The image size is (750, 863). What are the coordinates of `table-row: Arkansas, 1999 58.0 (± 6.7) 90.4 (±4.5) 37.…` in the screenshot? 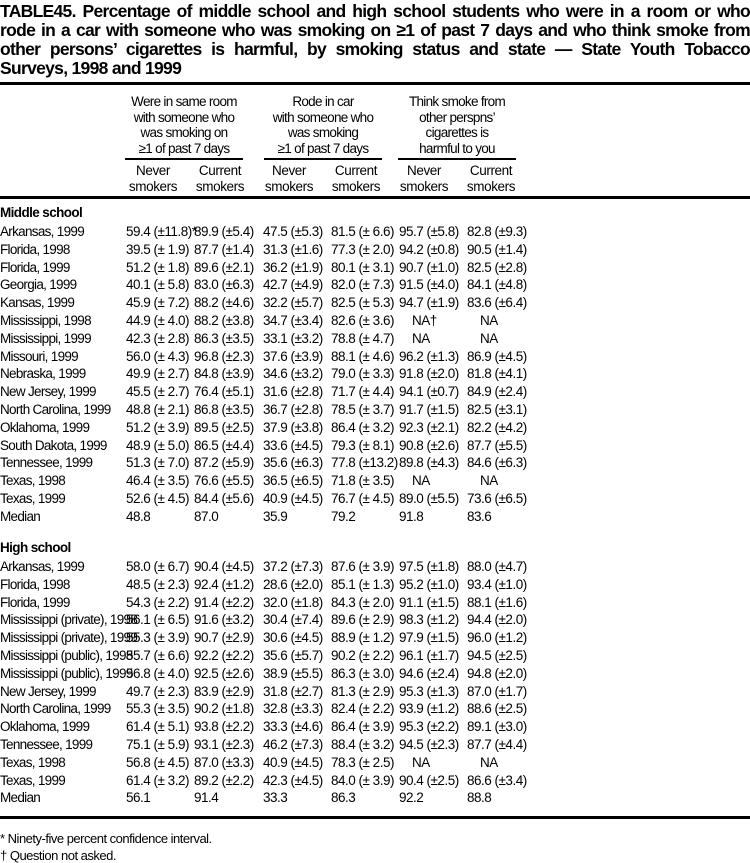 It's located at (375, 567).